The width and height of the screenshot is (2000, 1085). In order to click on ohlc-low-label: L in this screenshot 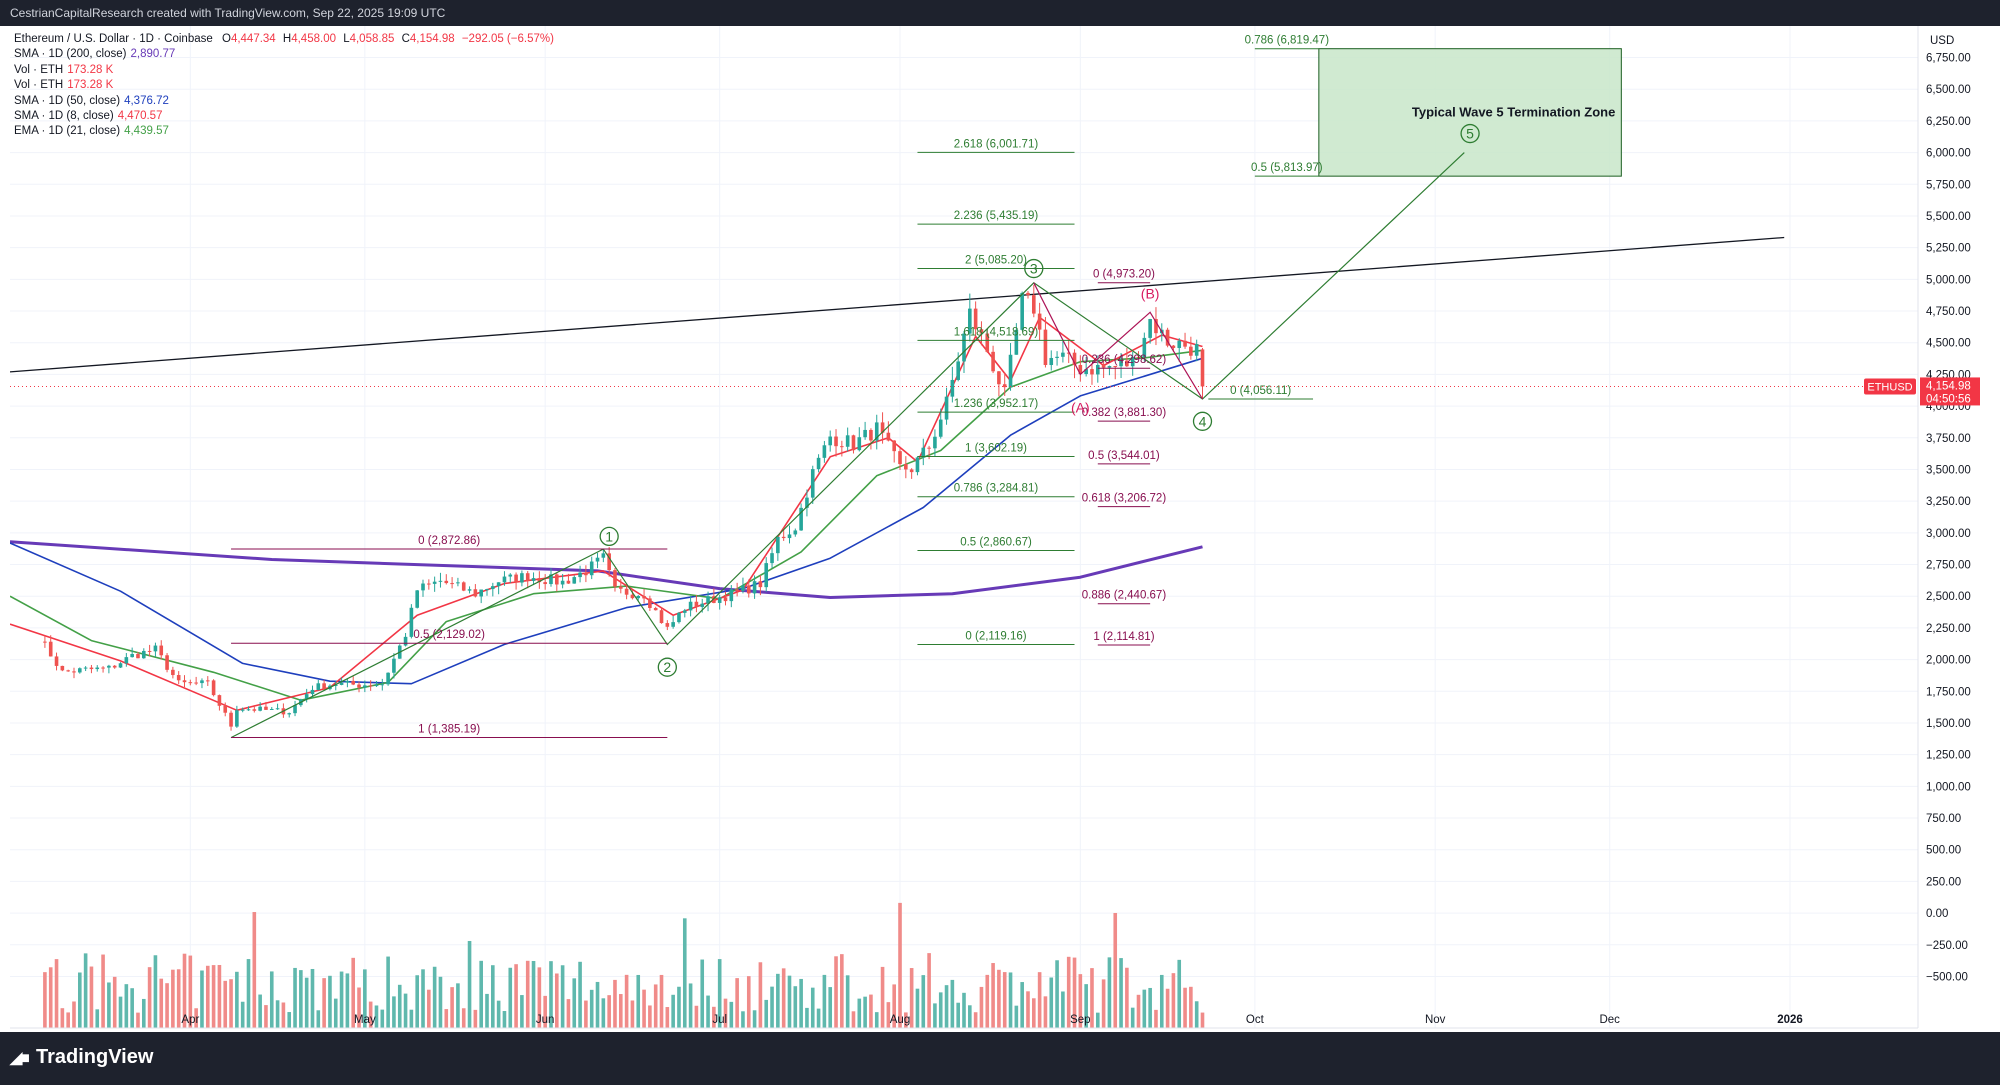, I will do `click(346, 39)`.